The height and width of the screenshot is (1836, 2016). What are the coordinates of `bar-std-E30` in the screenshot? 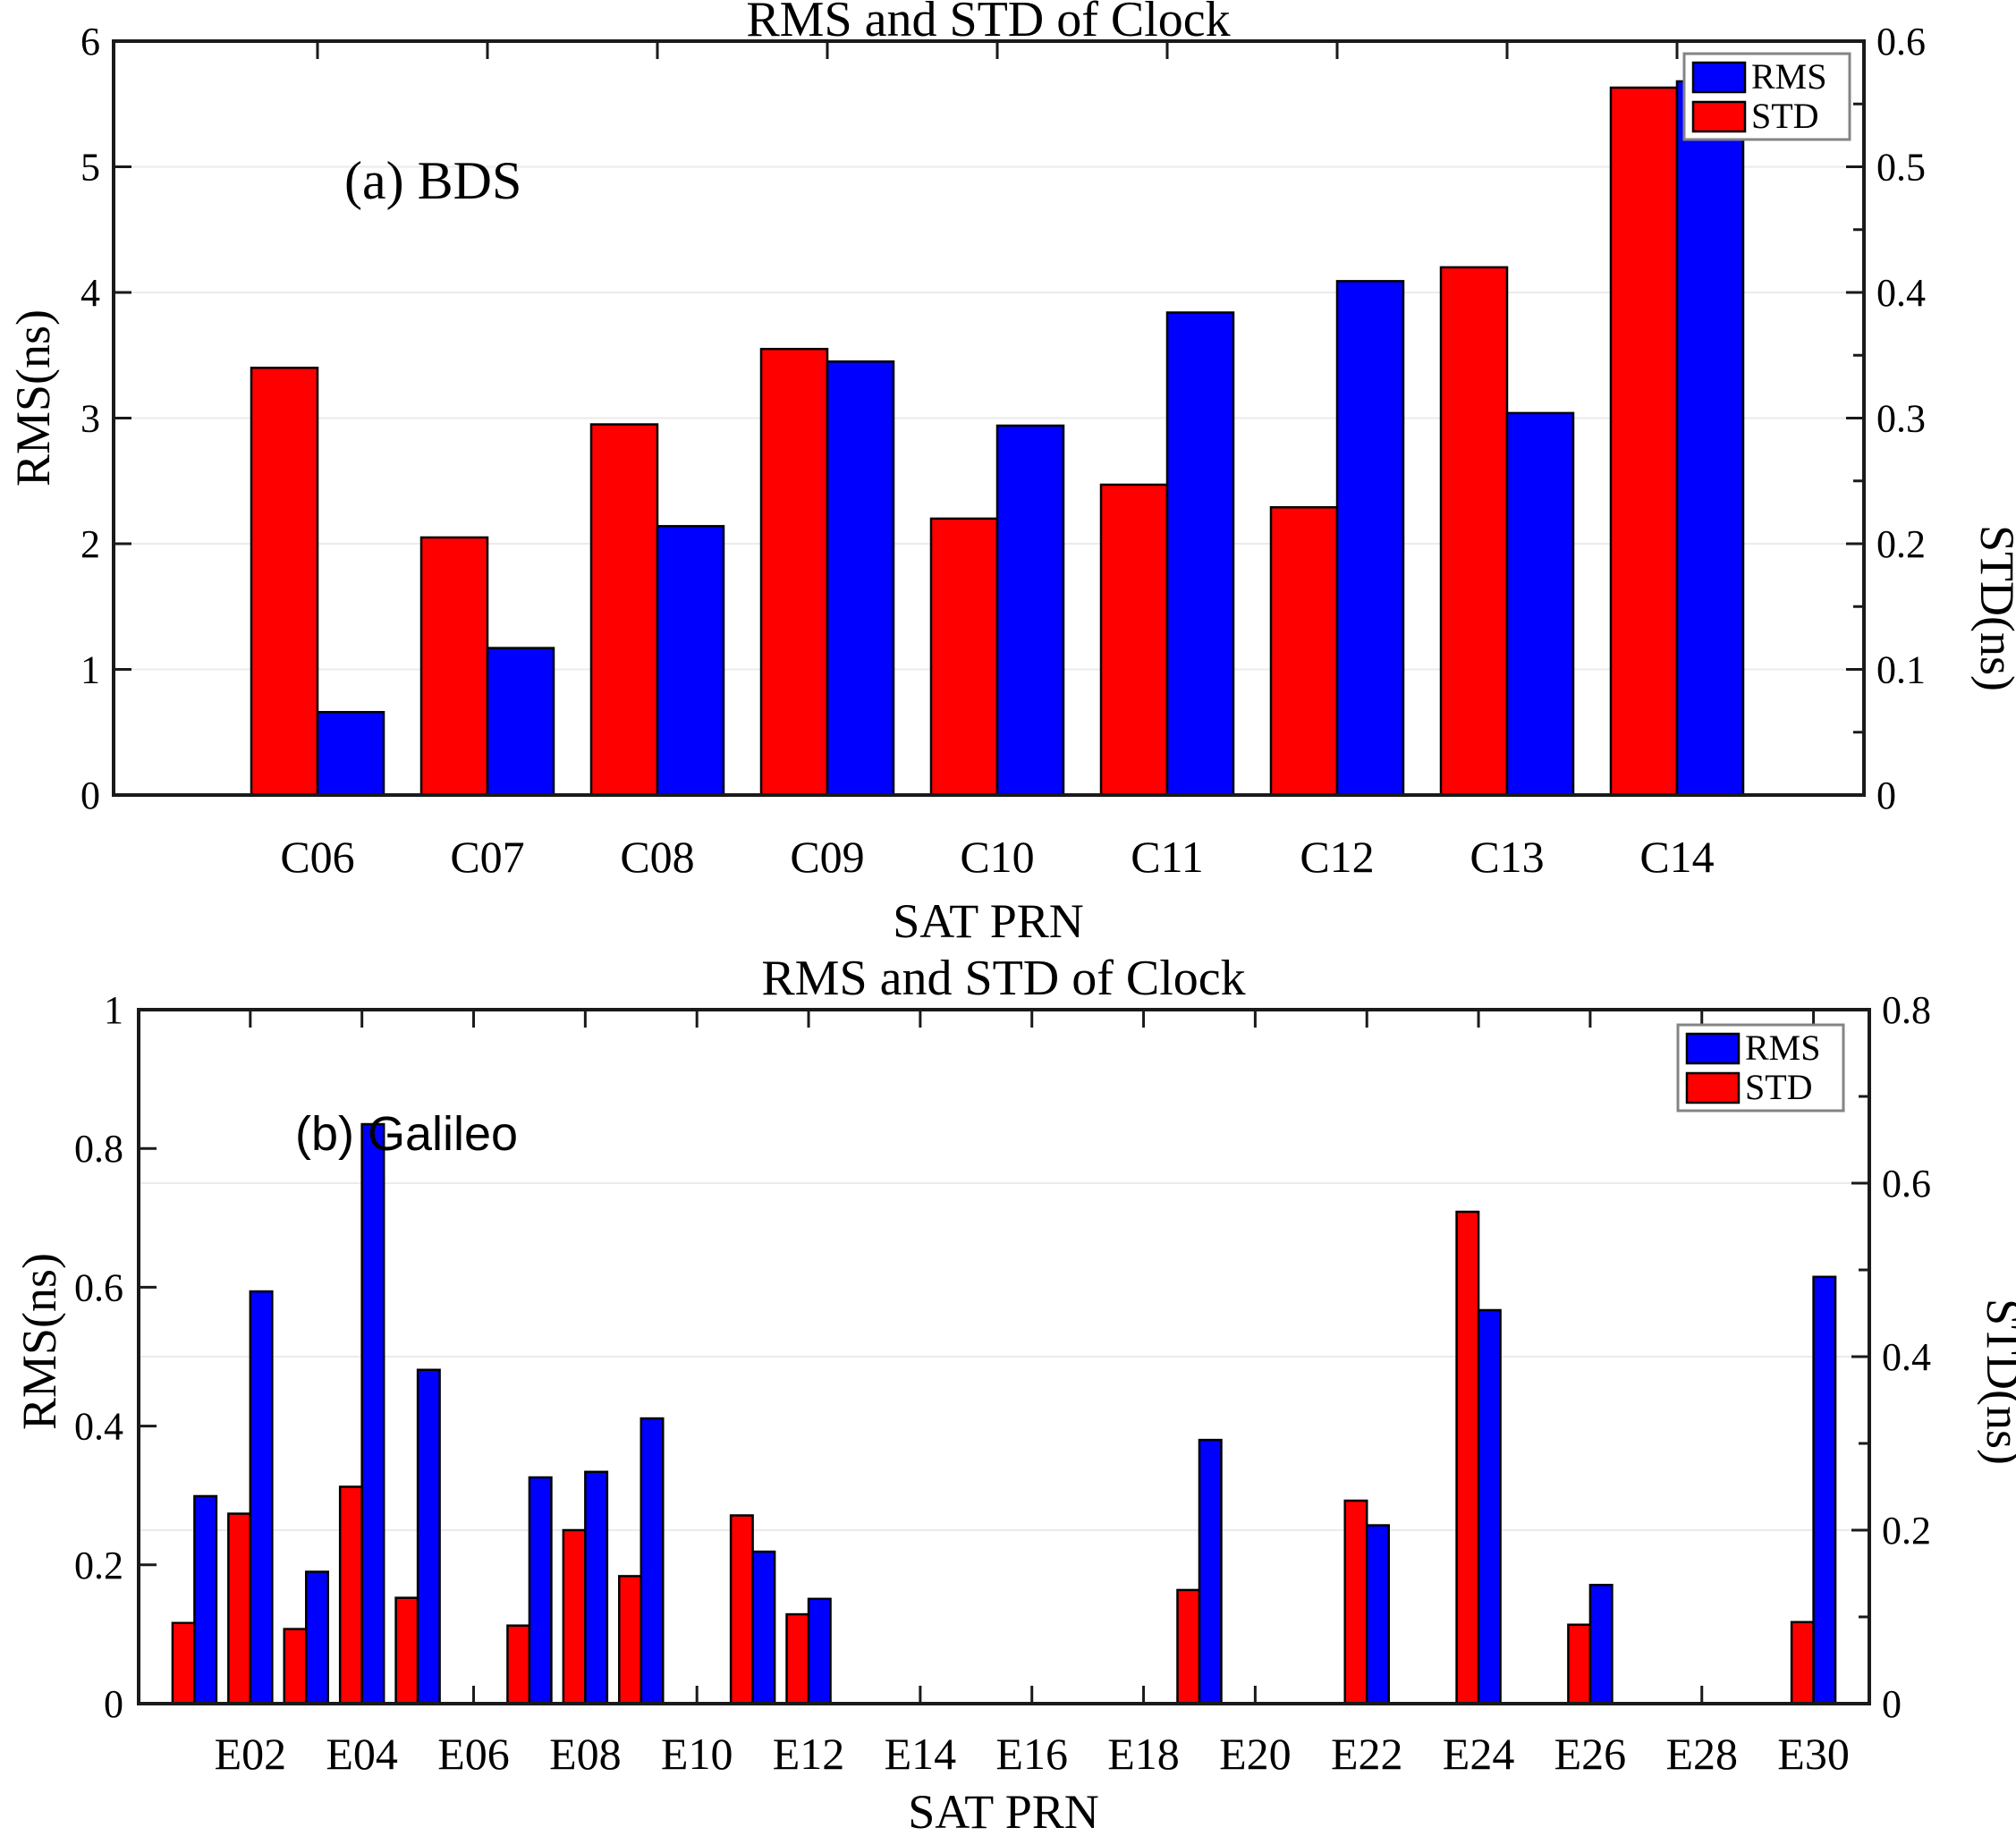 It's located at (1802, 1662).